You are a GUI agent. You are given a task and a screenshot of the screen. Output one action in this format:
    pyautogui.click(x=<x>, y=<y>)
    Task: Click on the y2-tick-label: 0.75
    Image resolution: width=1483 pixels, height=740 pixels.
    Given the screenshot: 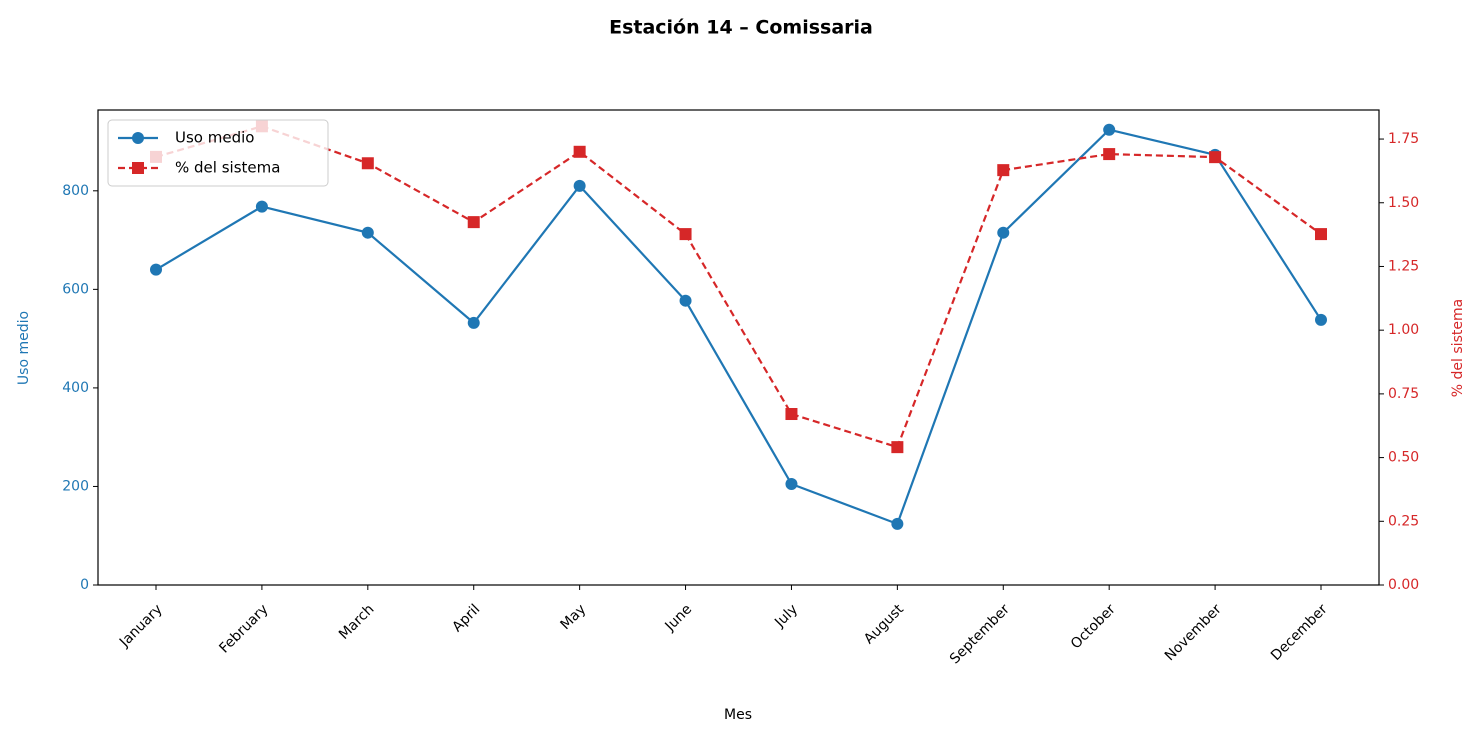 What is the action you would take?
    pyautogui.click(x=1403, y=394)
    